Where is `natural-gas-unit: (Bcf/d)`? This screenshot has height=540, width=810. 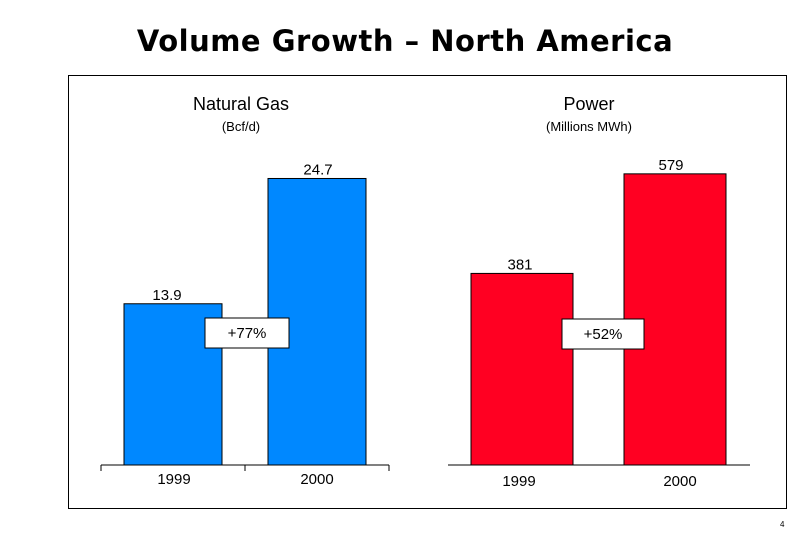
natural-gas-unit: (Bcf/d) is located at coordinates (241, 126).